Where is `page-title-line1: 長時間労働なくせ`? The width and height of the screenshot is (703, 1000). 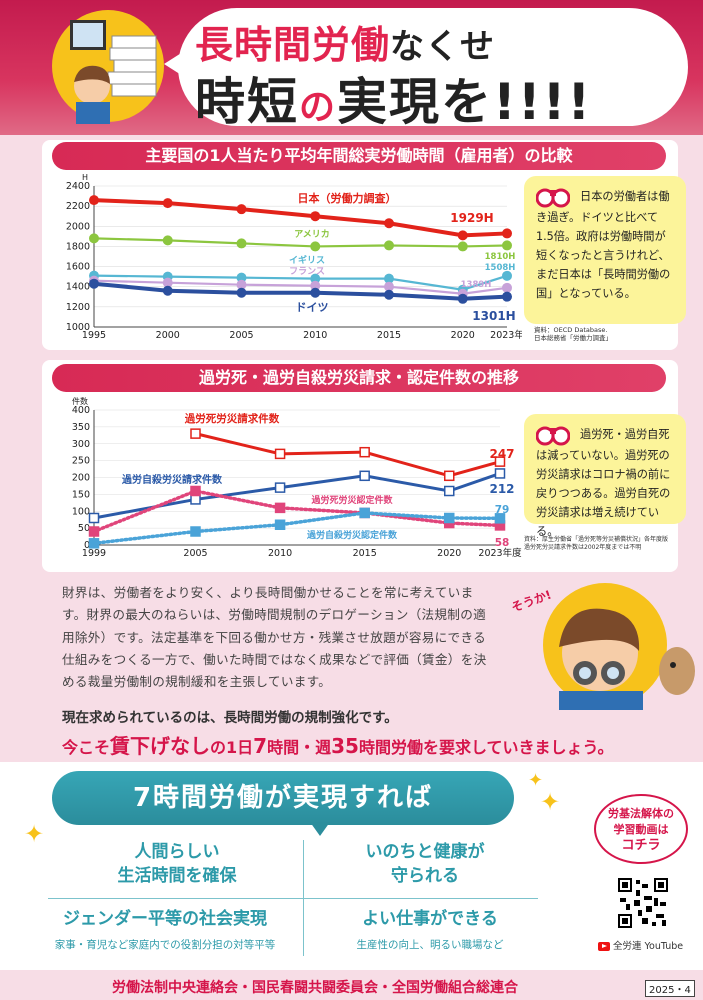
page-title-line1: 長時間労働なくせ is located at coordinates (345, 41).